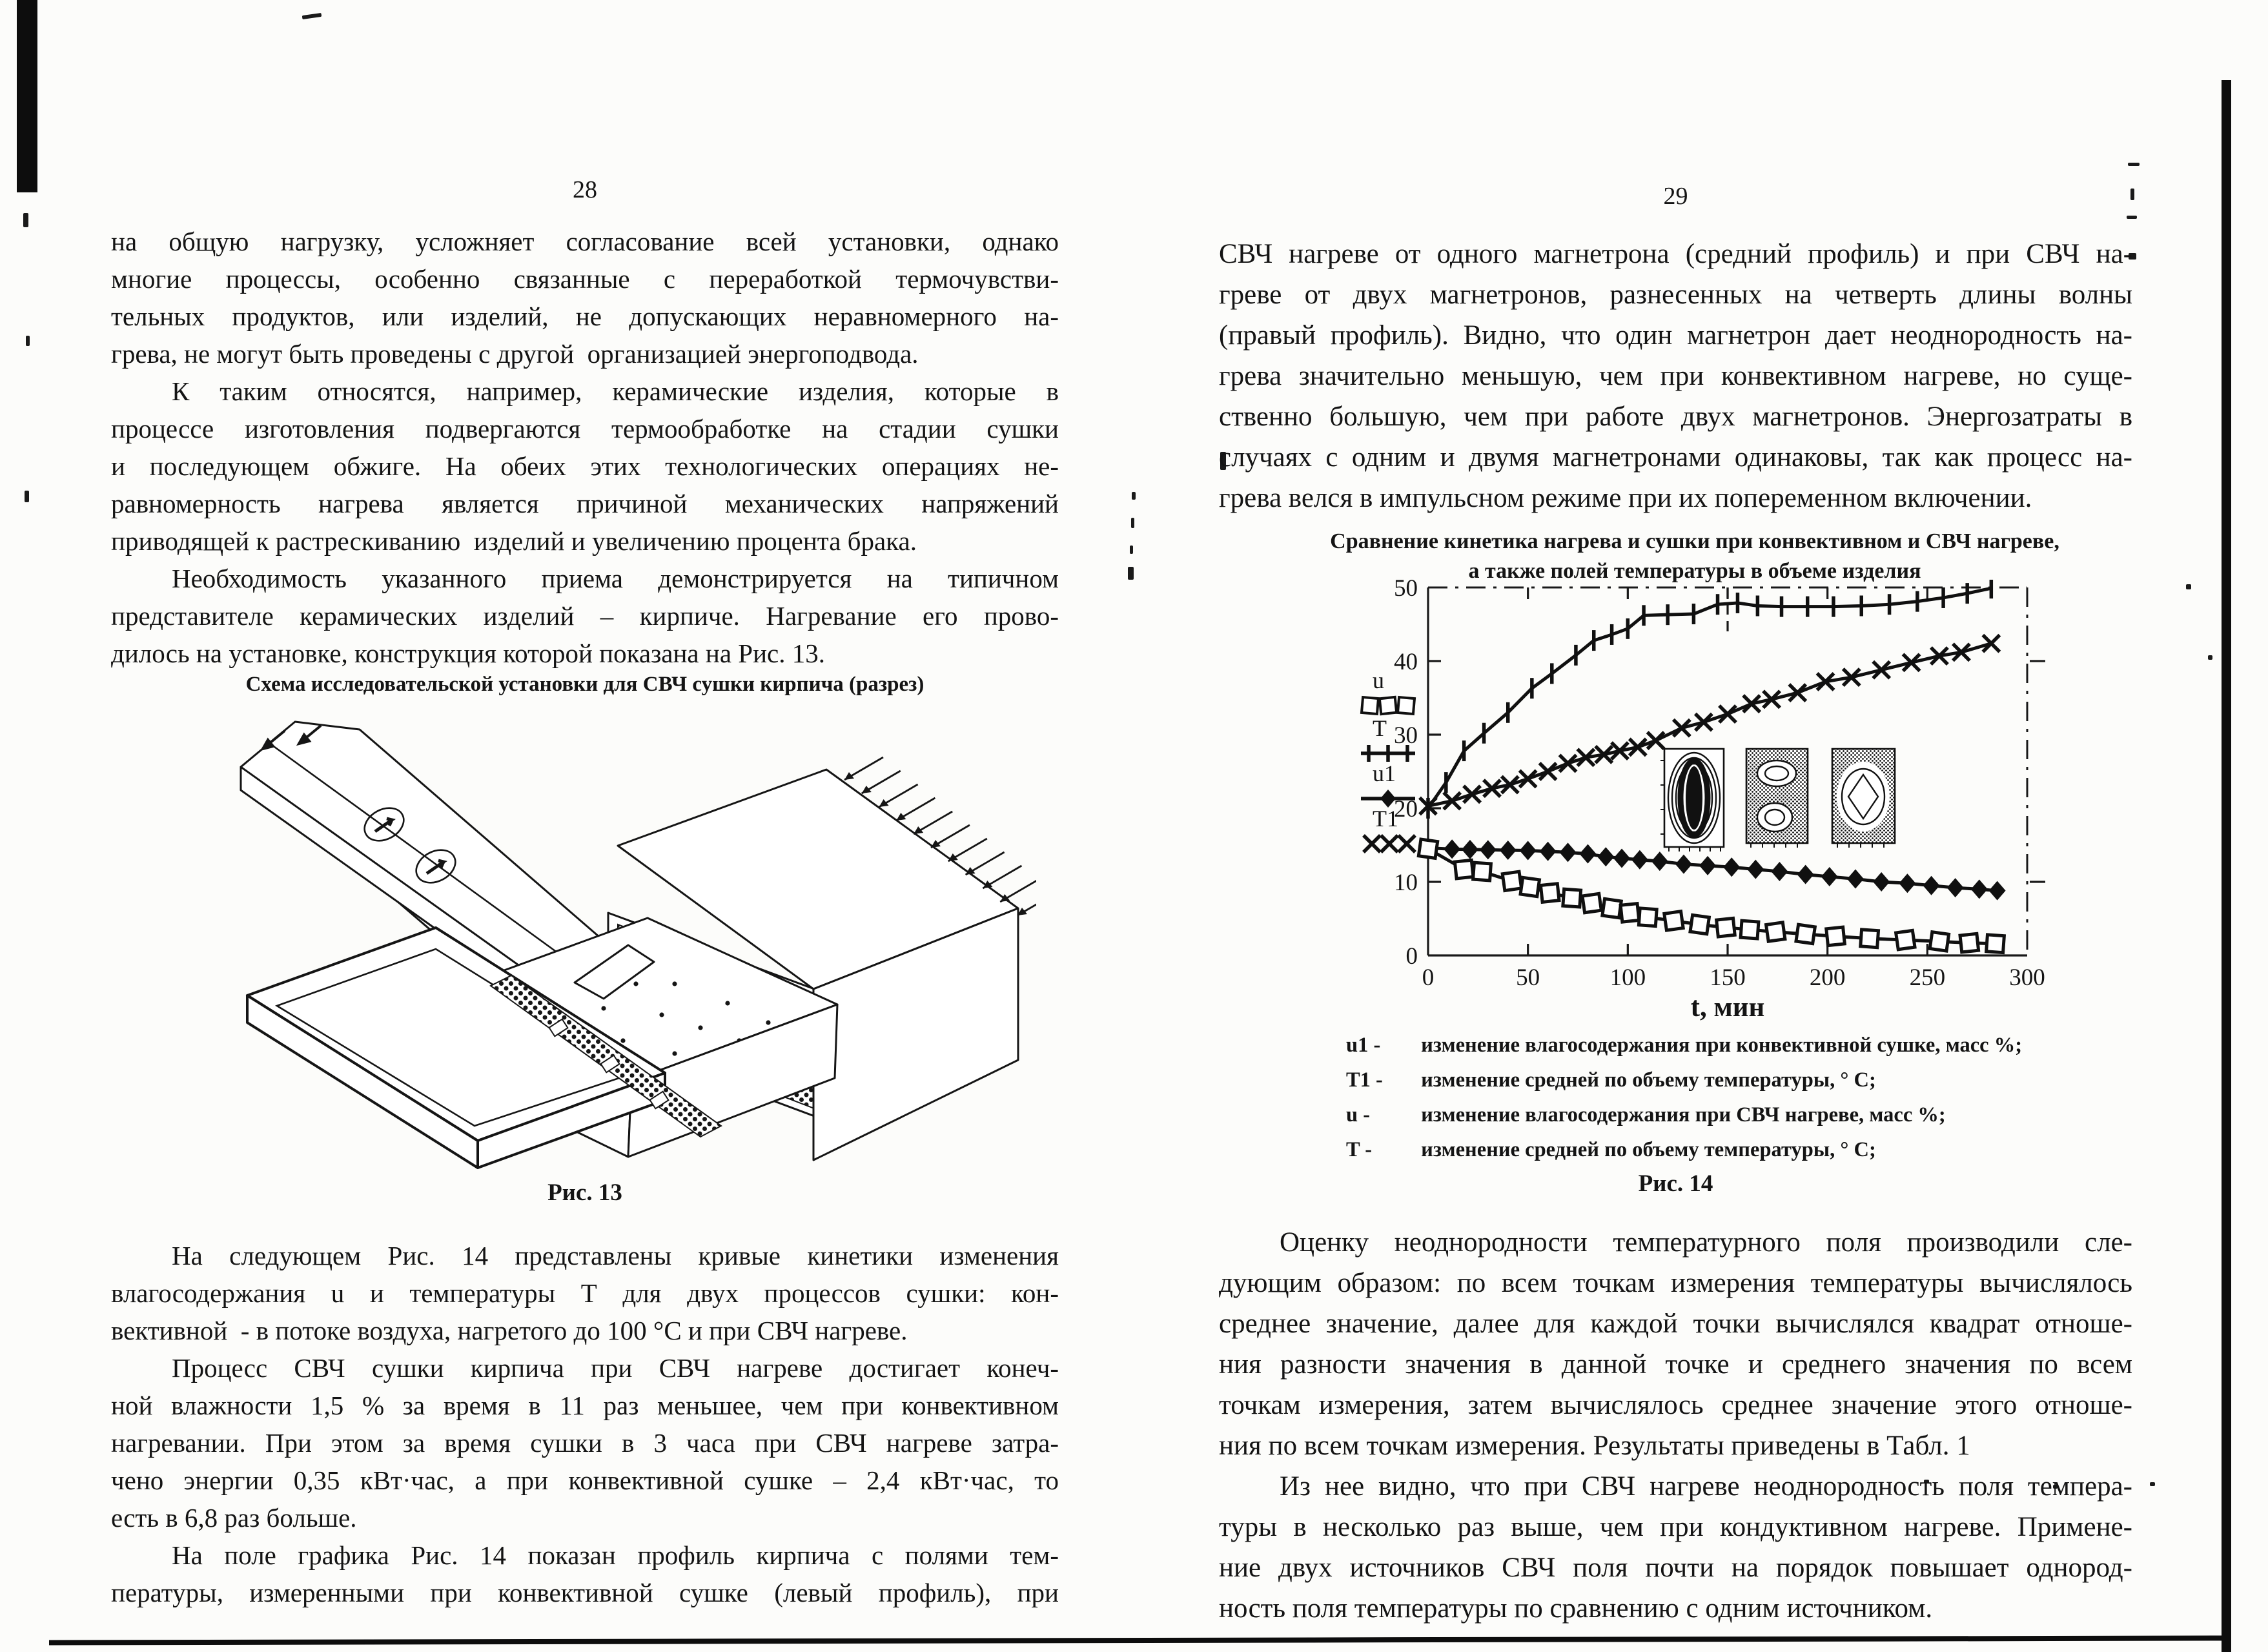  I want to click on figure14-label: Рис. 14, so click(1675, 1183).